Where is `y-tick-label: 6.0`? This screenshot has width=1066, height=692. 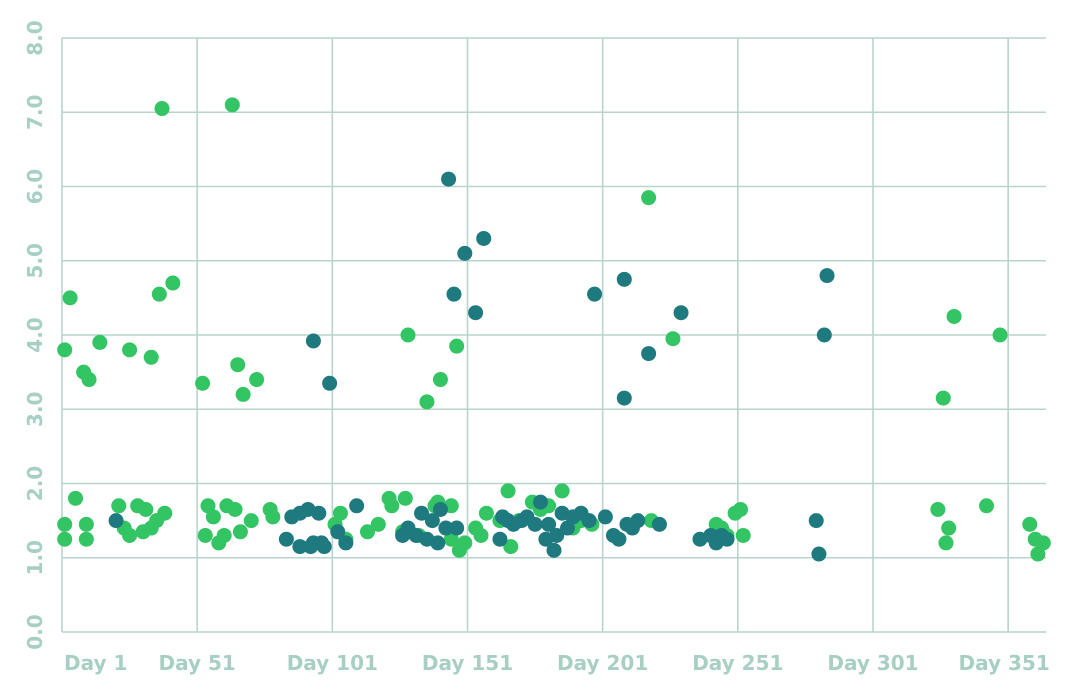 y-tick-label: 6.0 is located at coordinates (35, 186).